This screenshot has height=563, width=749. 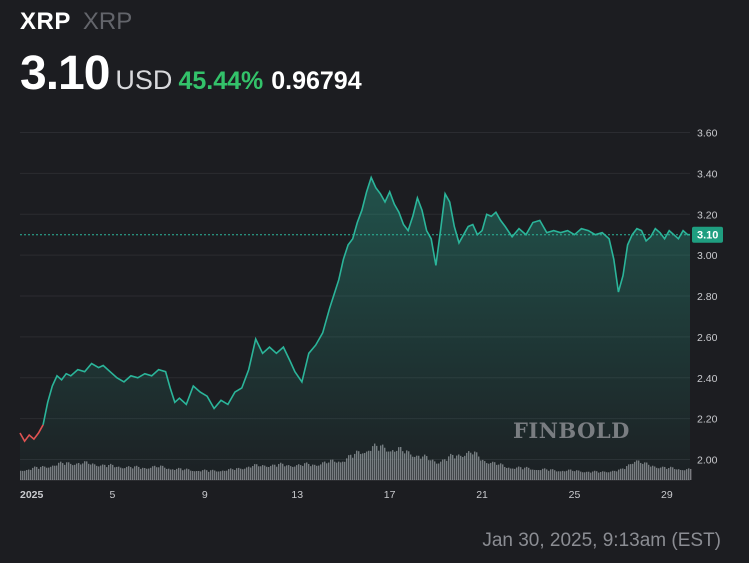 I want to click on y-tick-label: 3.60, so click(x=707, y=134).